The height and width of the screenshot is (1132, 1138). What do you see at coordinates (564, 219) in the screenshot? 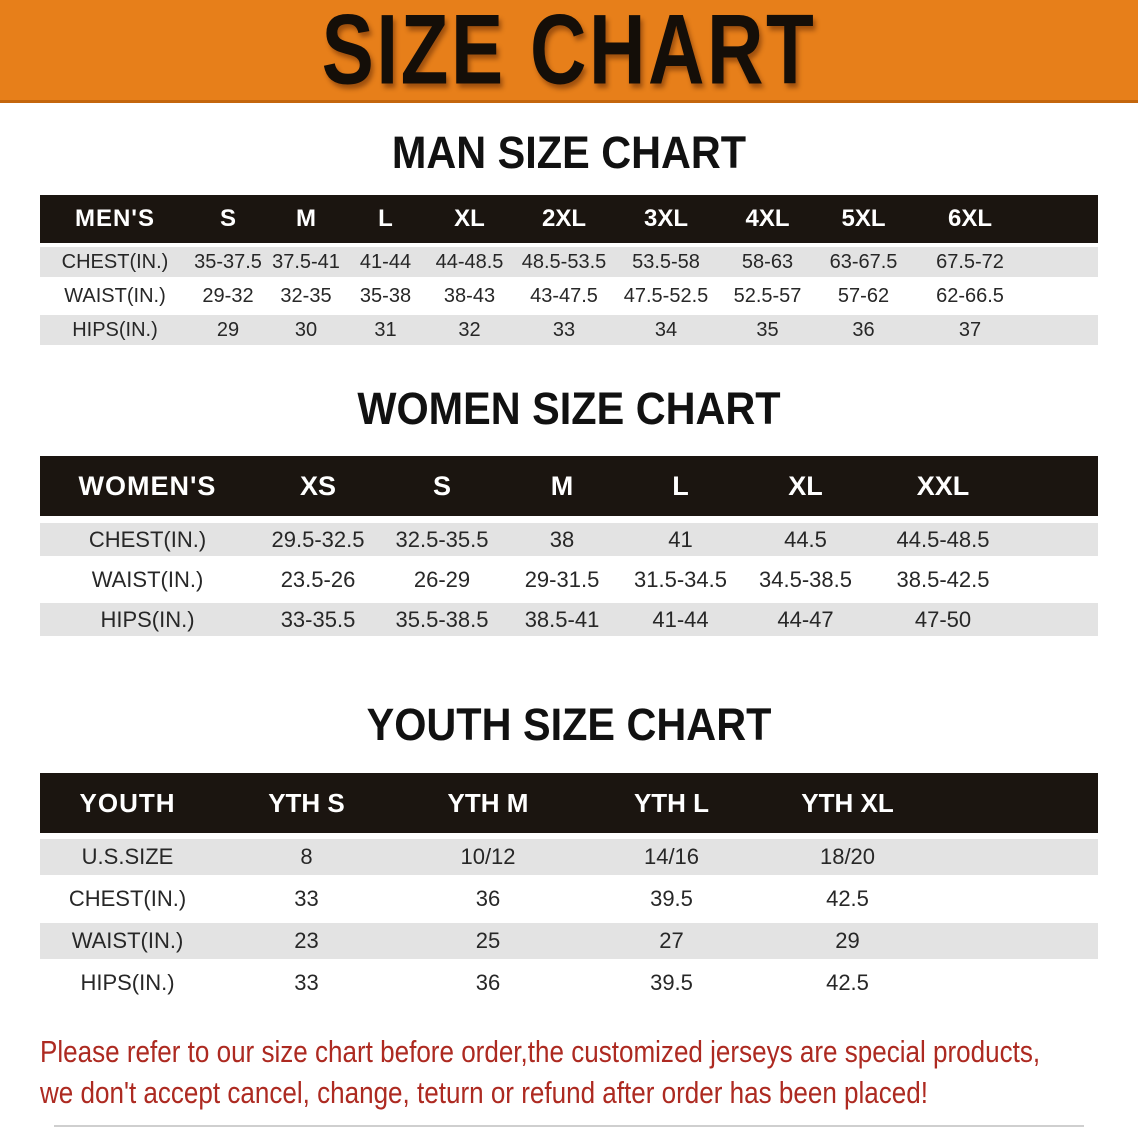
I see `men-column-header: 2XL` at bounding box center [564, 219].